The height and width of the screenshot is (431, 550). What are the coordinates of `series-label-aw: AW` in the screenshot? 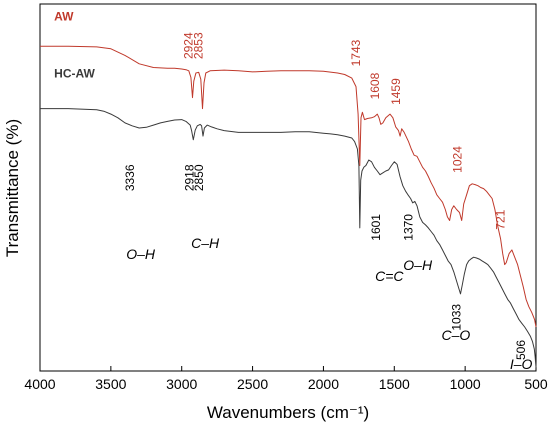 It's located at (64, 17).